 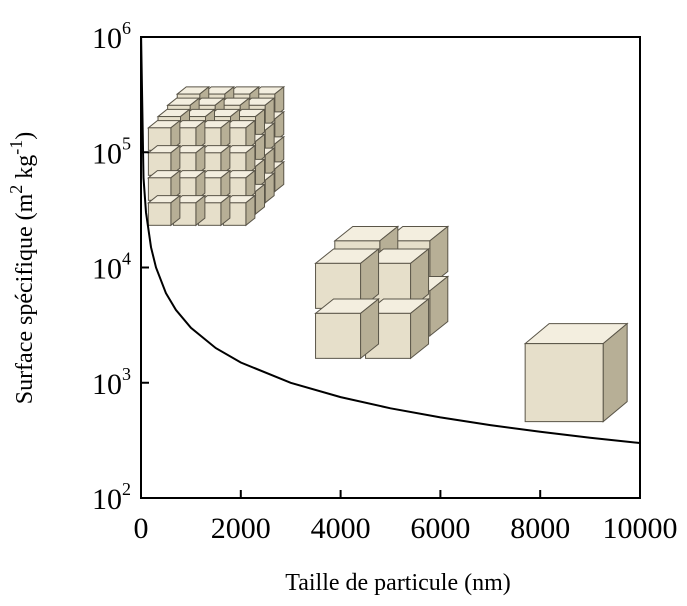 What do you see at coordinates (111, 497) in the screenshot?
I see `y-tick-label: 10²` at bounding box center [111, 497].